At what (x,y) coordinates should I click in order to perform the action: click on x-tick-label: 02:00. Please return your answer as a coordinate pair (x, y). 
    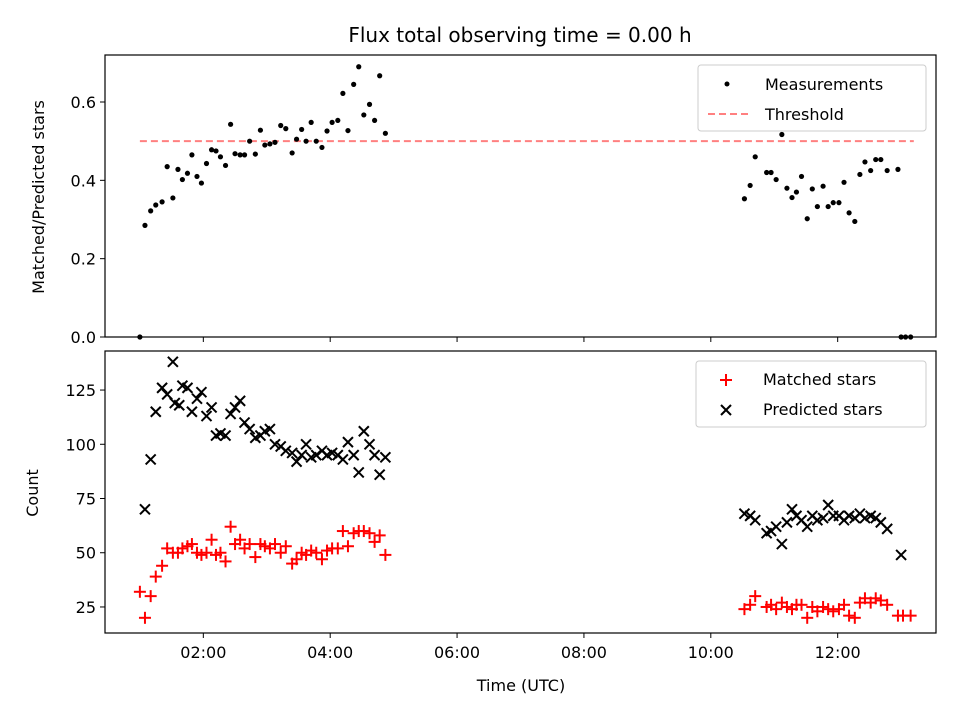
    Looking at the image, I should click on (203, 652).